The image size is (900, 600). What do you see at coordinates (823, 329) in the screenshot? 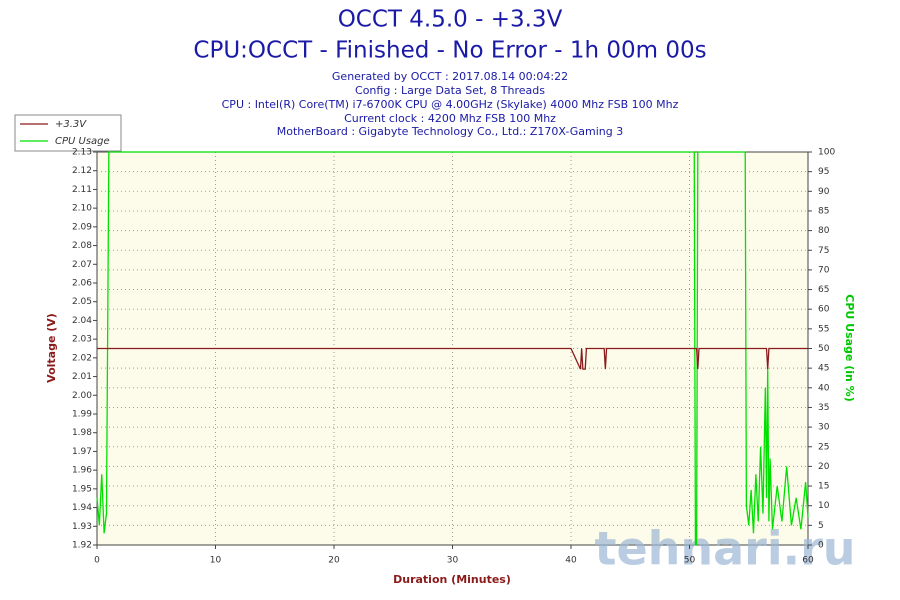
I see `y2-tick-label: 55` at bounding box center [823, 329].